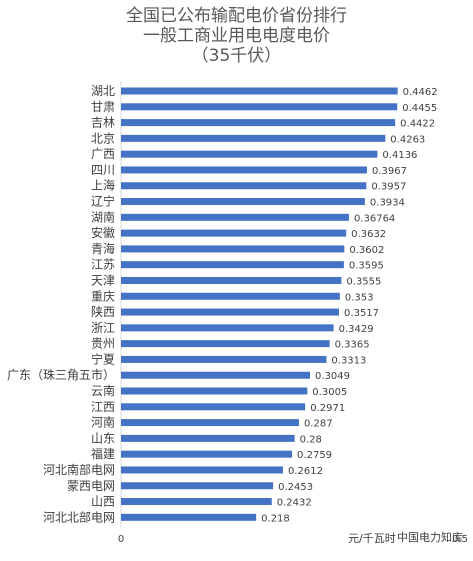 The image size is (473, 561). Describe the element at coordinates (103, 154) in the screenshot. I see `category-label: 广西` at that location.